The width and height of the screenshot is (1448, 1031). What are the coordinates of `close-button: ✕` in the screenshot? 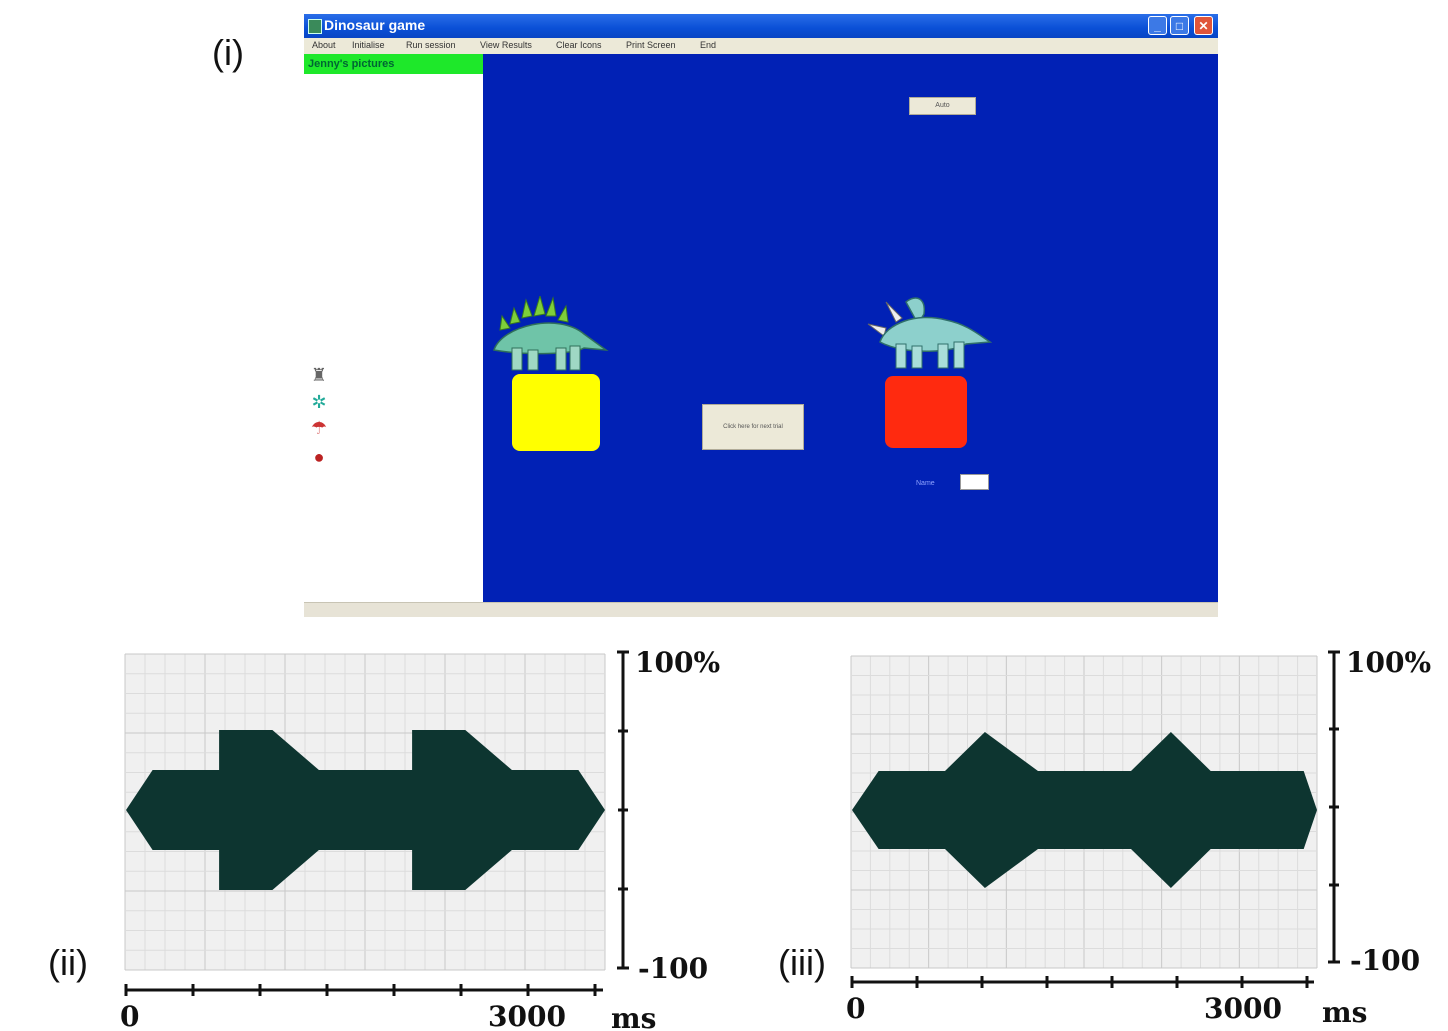 It's located at (1203, 25).